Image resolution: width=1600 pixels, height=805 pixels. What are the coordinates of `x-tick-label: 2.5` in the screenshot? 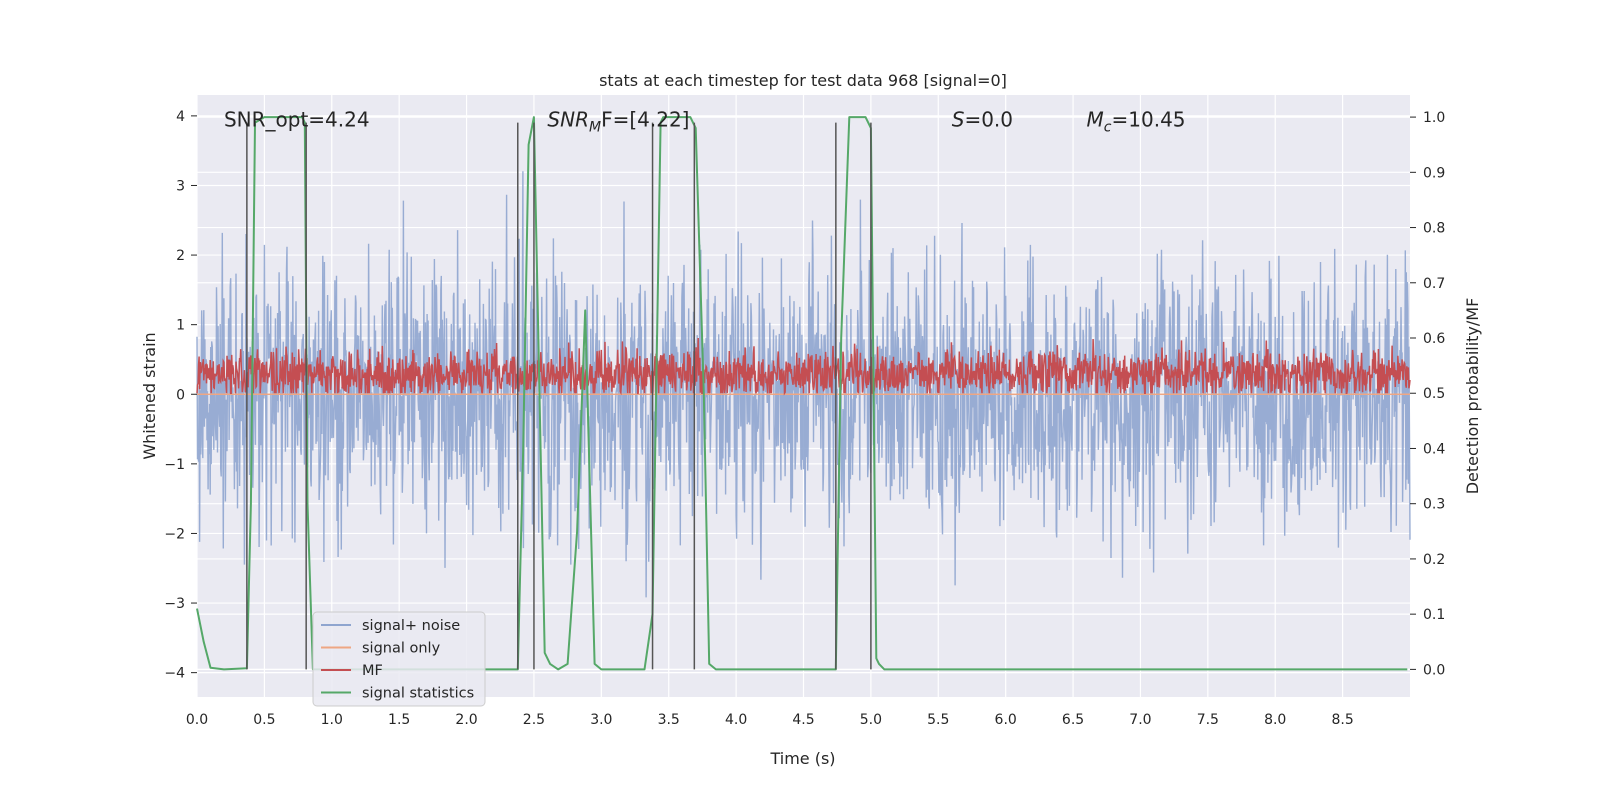 It's located at (534, 720).